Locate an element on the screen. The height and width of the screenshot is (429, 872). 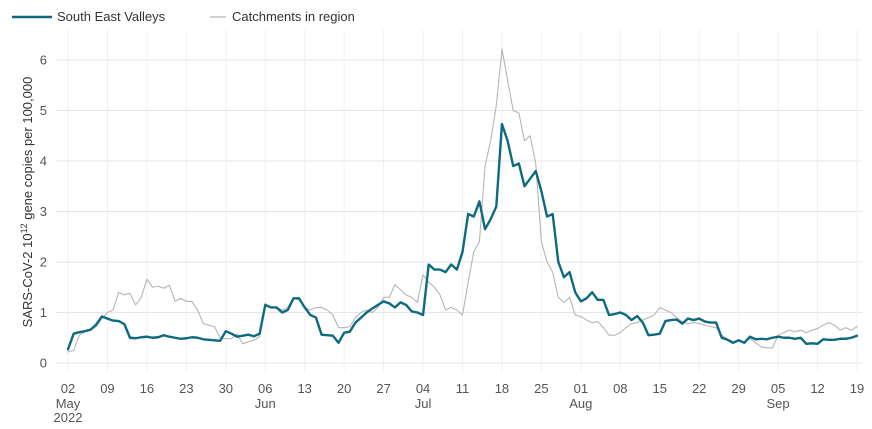
x-tick-label: 16 is located at coordinates (147, 388).